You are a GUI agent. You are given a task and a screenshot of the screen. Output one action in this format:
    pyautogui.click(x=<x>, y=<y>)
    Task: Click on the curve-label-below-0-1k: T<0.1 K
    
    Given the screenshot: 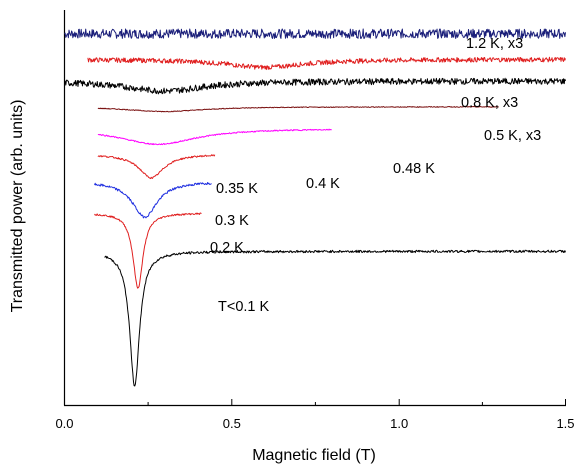 What is the action you would take?
    pyautogui.click(x=244, y=307)
    